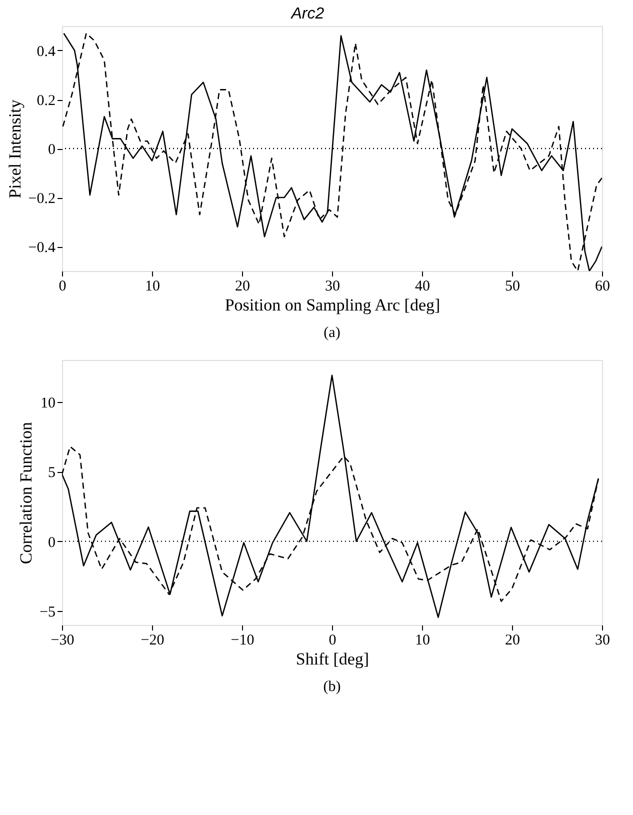 Image resolution: width=633 pixels, height=815 pixels. What do you see at coordinates (422, 286) in the screenshot?
I see `x-tick-label: 40` at bounding box center [422, 286].